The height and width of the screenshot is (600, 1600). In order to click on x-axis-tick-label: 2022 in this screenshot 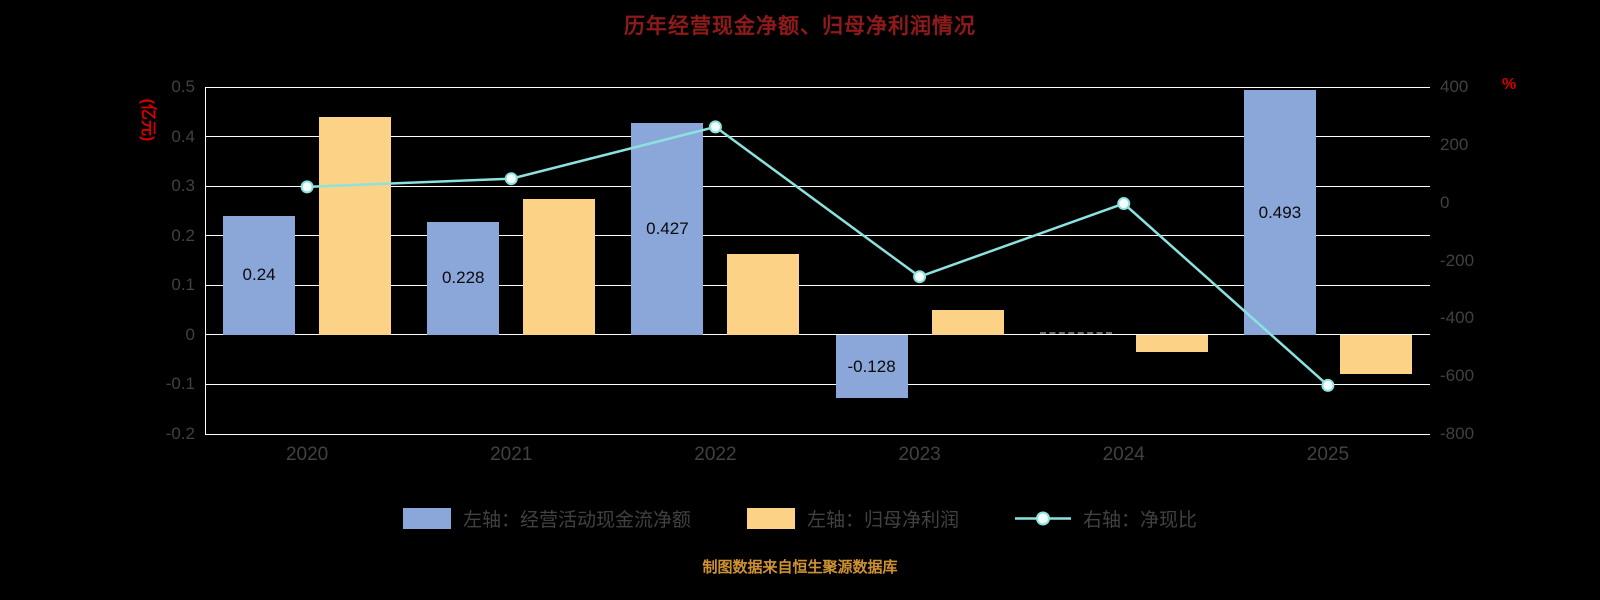, I will do `click(715, 454)`.